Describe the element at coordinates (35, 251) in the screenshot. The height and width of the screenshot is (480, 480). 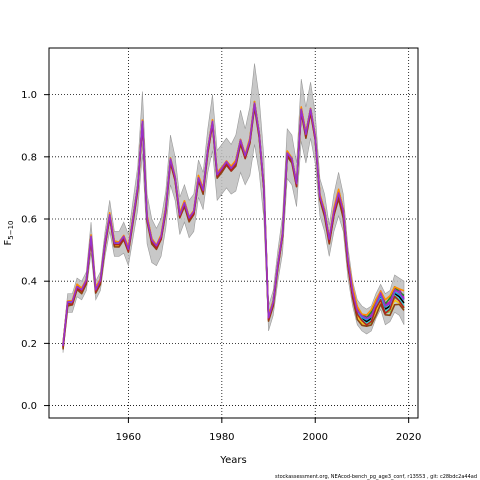
I see `y-axis: 0.0 0.2 0.4 0.6 0.8 1.0` at that location.